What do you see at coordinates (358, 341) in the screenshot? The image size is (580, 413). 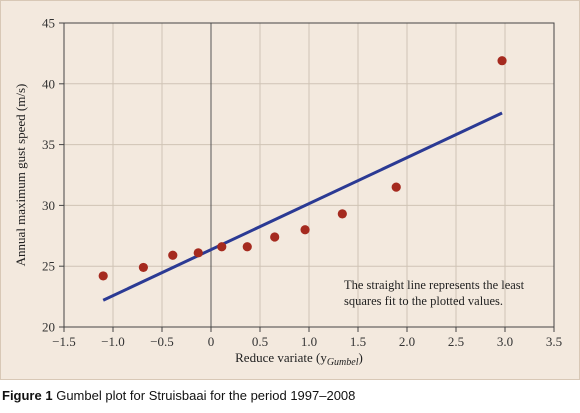 I see `x-tick-label: 1.5` at bounding box center [358, 341].